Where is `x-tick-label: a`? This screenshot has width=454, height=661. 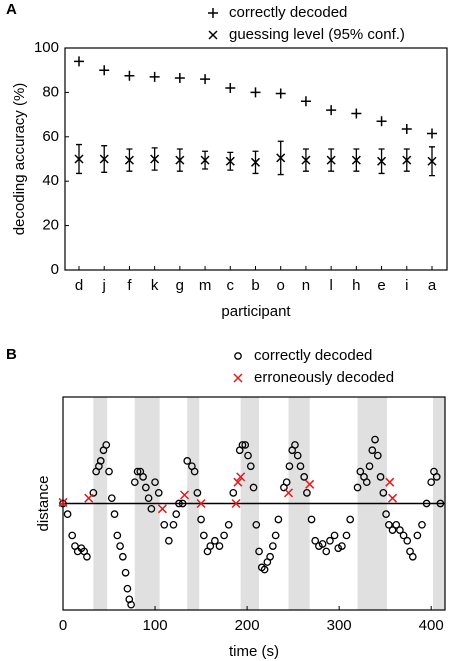 x-tick-label: a is located at coordinates (432, 285).